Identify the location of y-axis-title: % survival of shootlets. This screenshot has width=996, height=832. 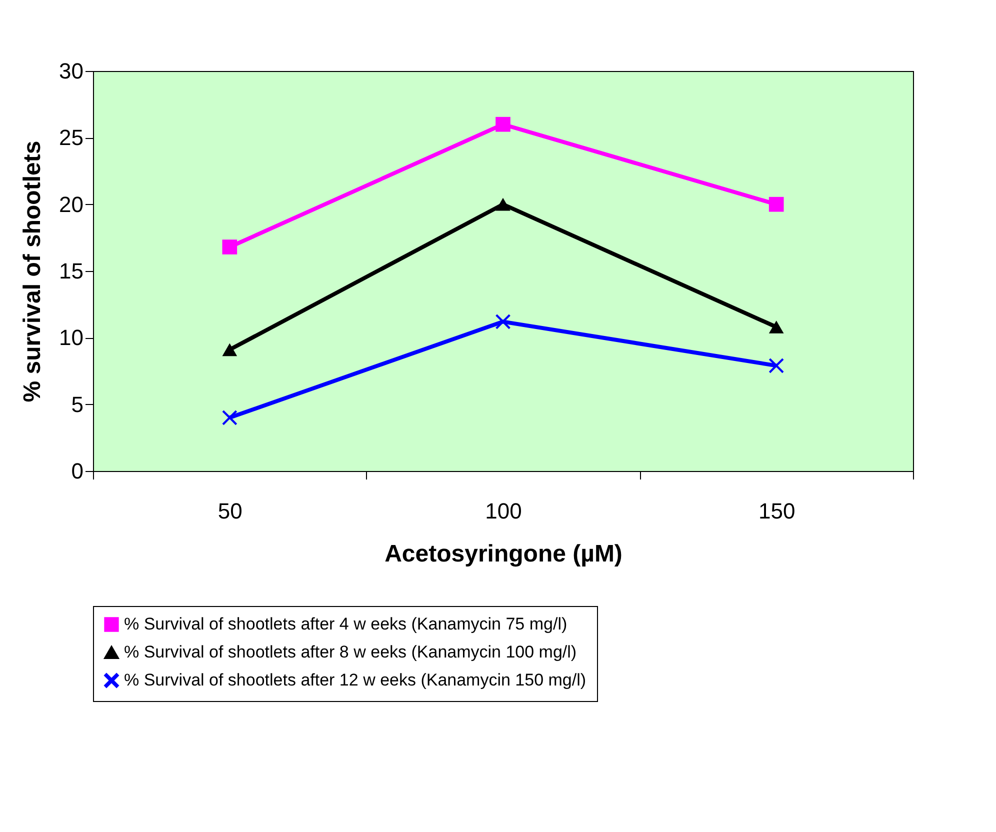
(32, 271).